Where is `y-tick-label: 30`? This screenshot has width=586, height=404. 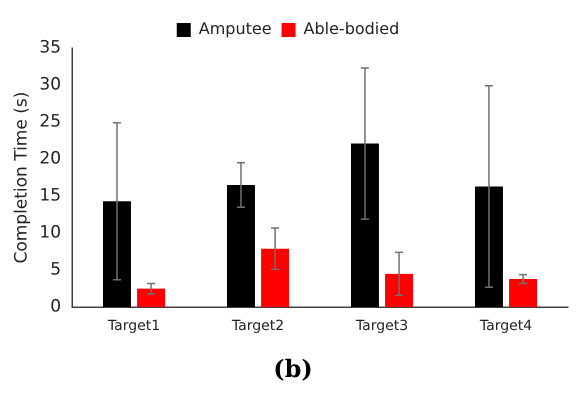 y-tick-label: 30 is located at coordinates (50, 84).